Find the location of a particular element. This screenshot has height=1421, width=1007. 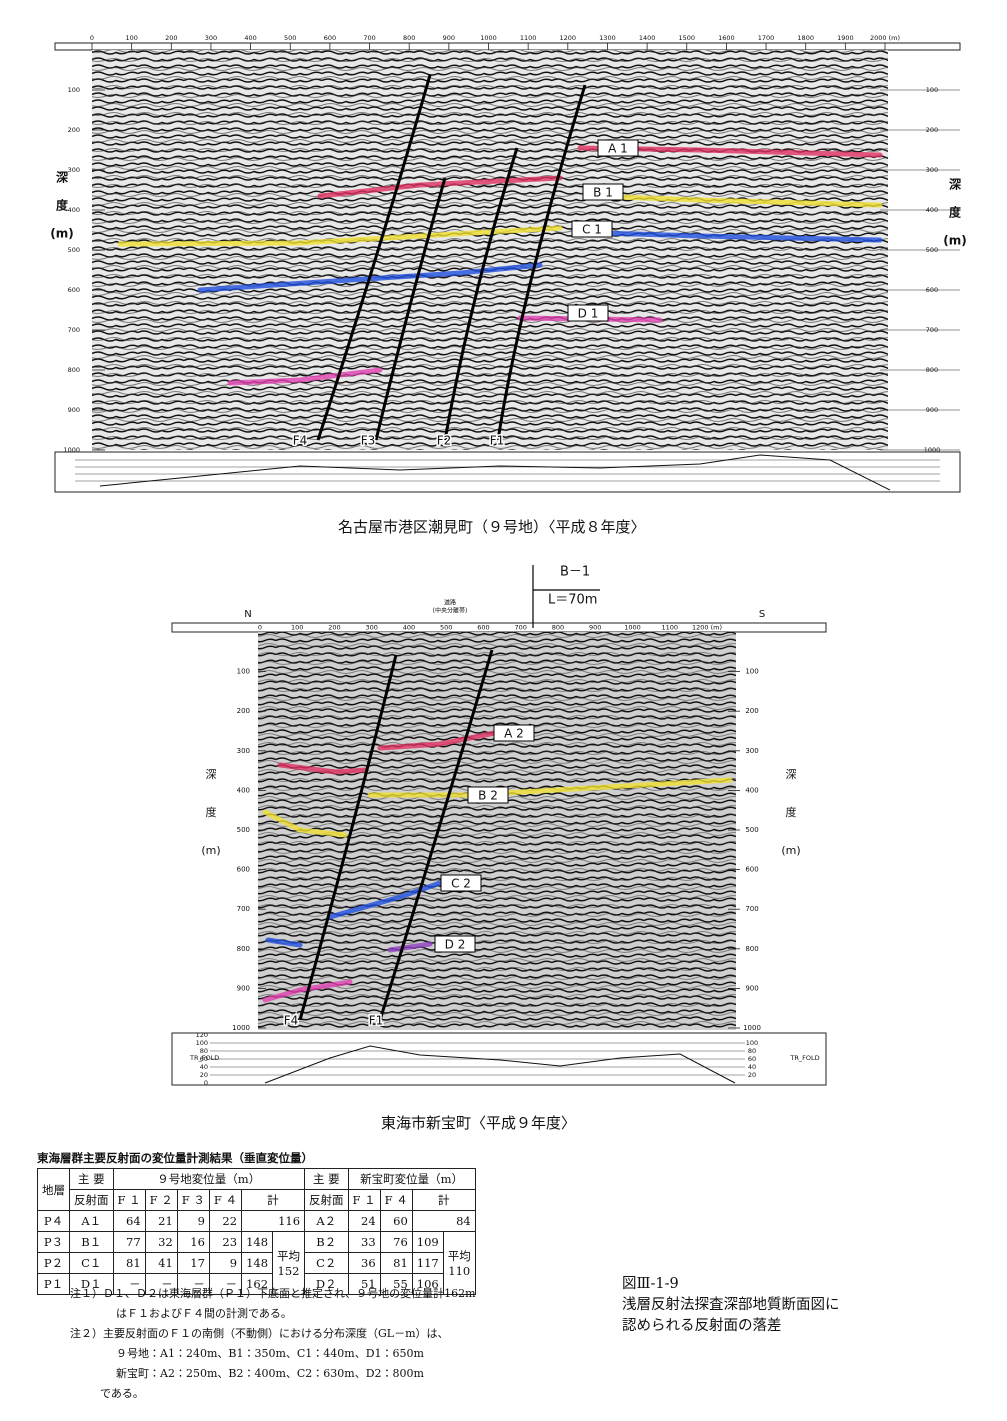

north-label: N is located at coordinates (247, 614).